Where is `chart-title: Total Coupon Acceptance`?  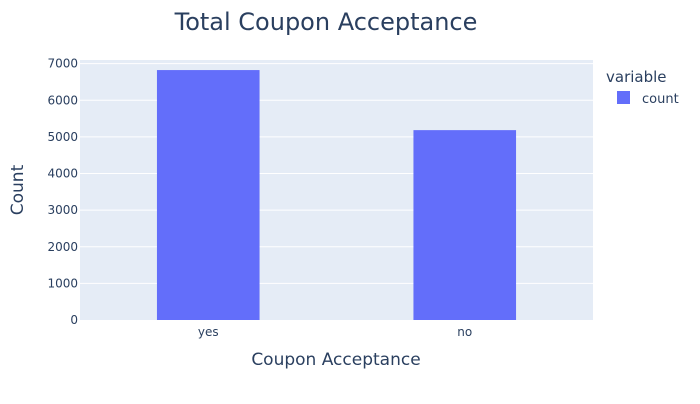
chart-title: Total Coupon Acceptance is located at coordinates (326, 22).